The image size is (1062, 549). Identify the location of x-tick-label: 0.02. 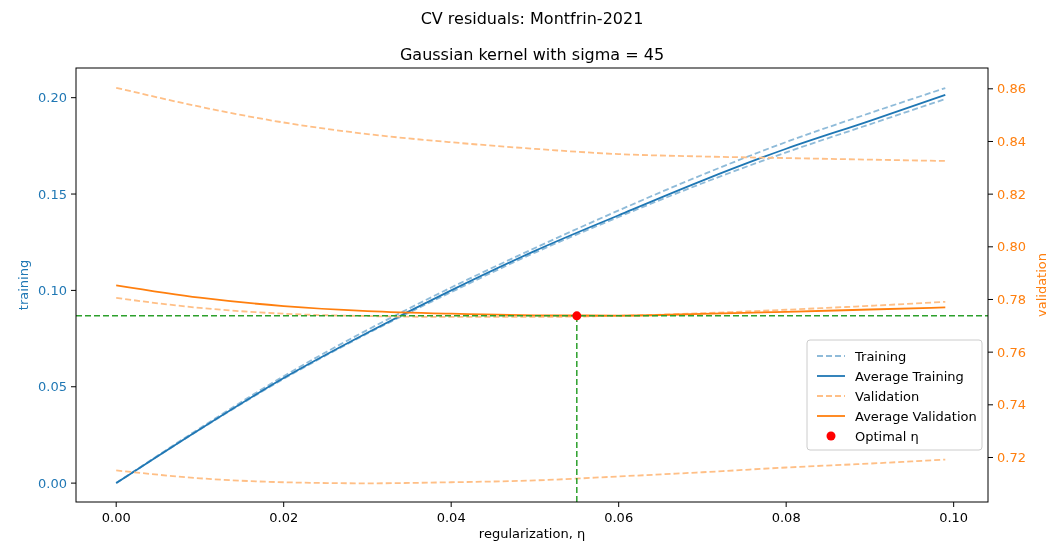
(284, 517).